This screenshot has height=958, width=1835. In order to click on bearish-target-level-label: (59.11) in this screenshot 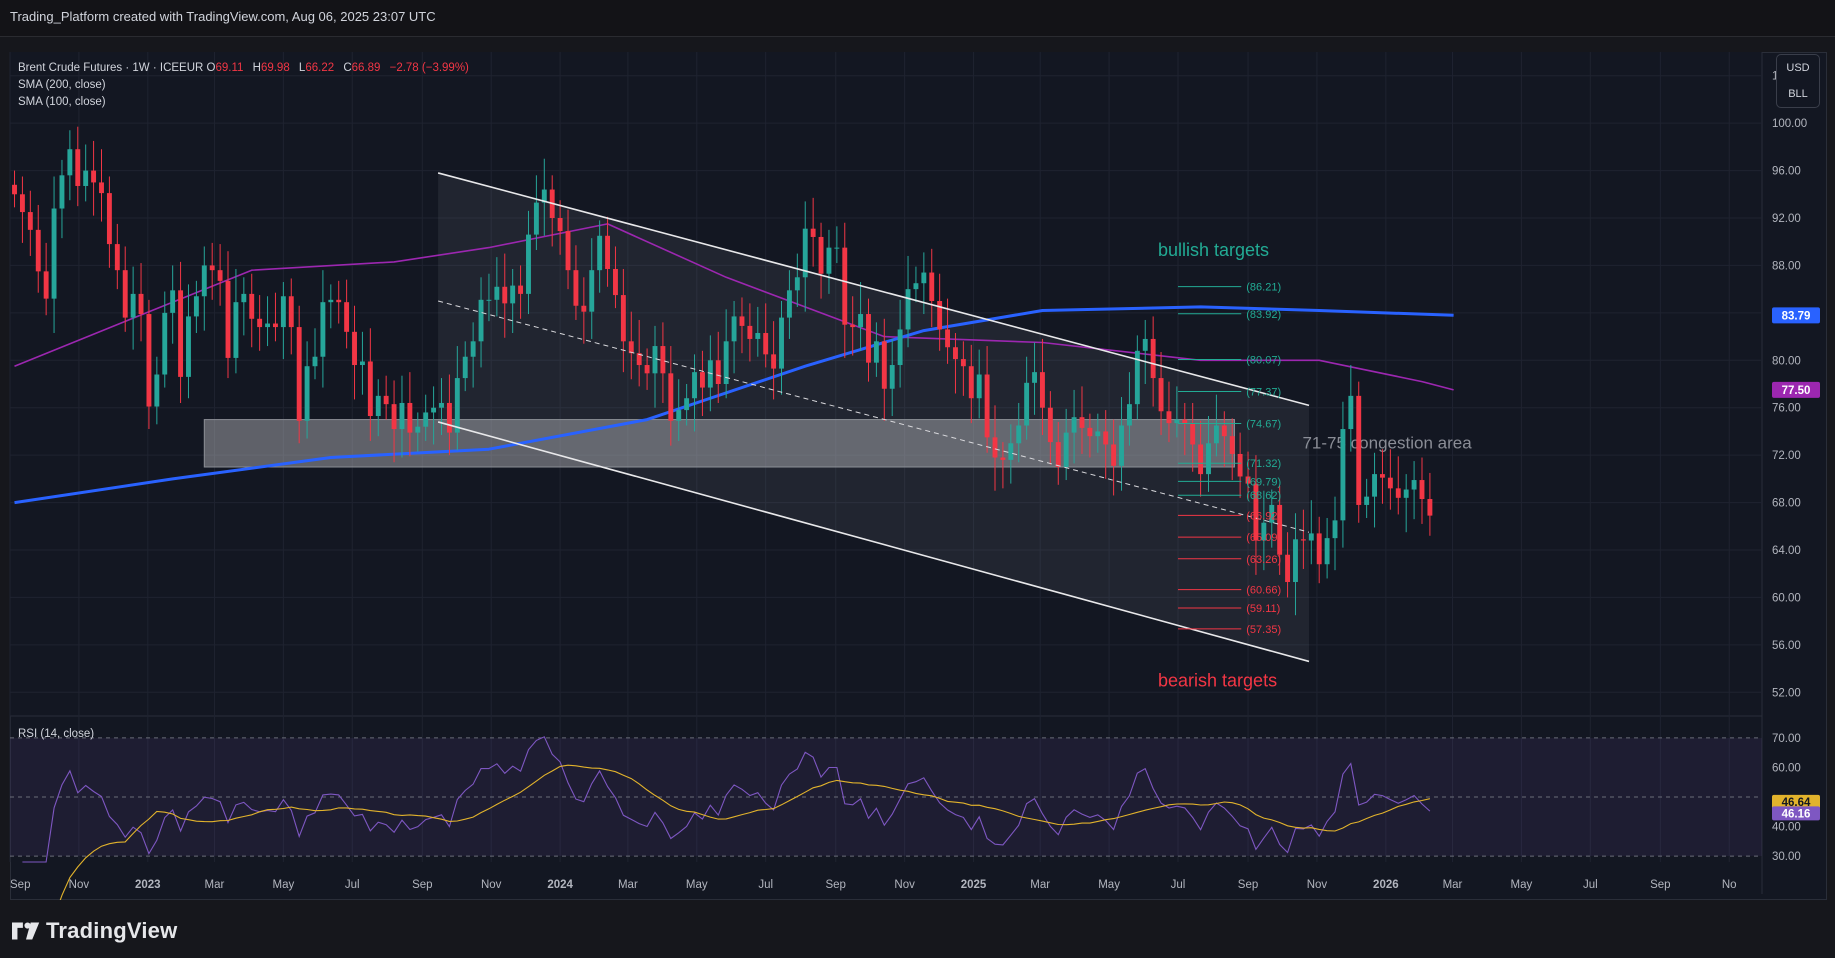, I will do `click(1263, 609)`.